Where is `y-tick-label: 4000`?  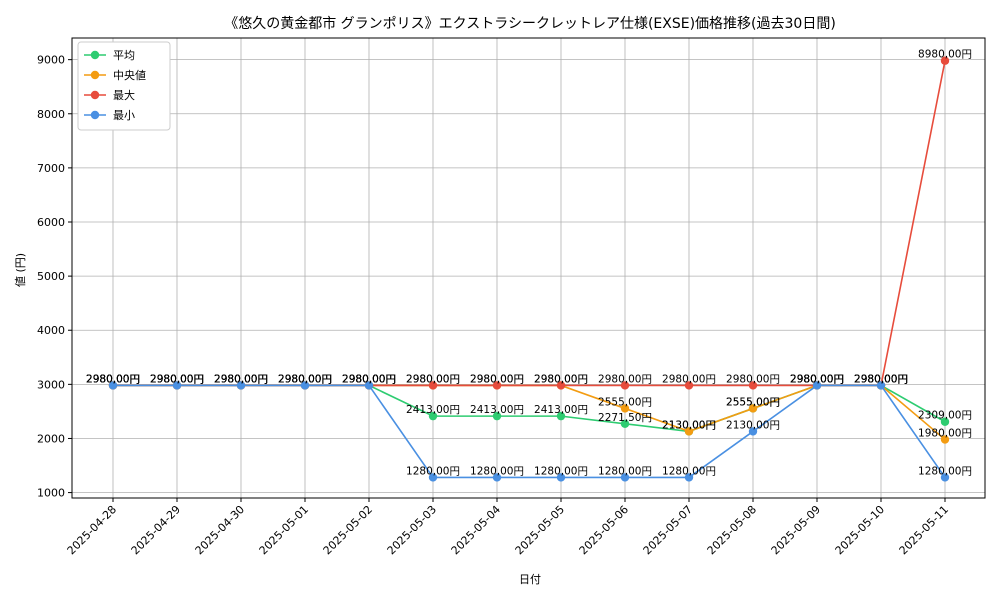
y-tick-label: 4000 is located at coordinates (51, 330).